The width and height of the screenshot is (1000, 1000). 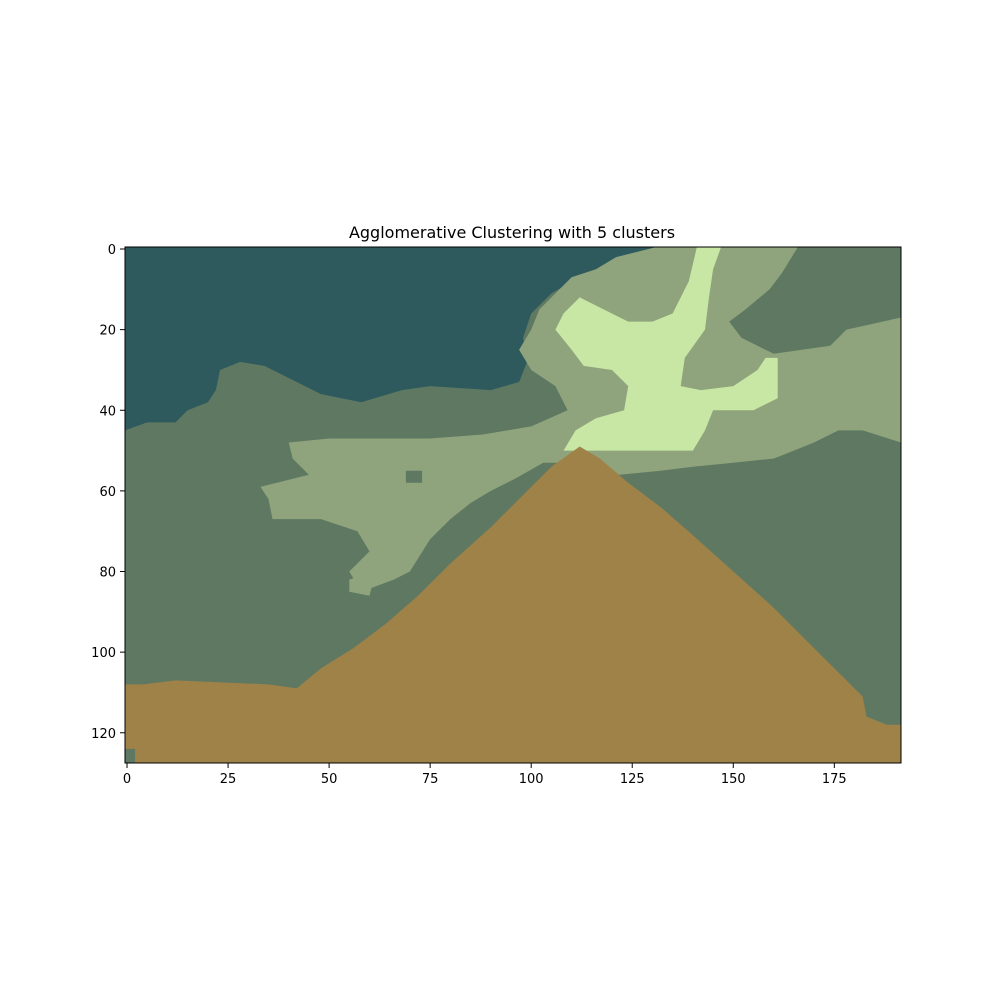 I want to click on y-tick-label: 100, so click(x=103, y=653).